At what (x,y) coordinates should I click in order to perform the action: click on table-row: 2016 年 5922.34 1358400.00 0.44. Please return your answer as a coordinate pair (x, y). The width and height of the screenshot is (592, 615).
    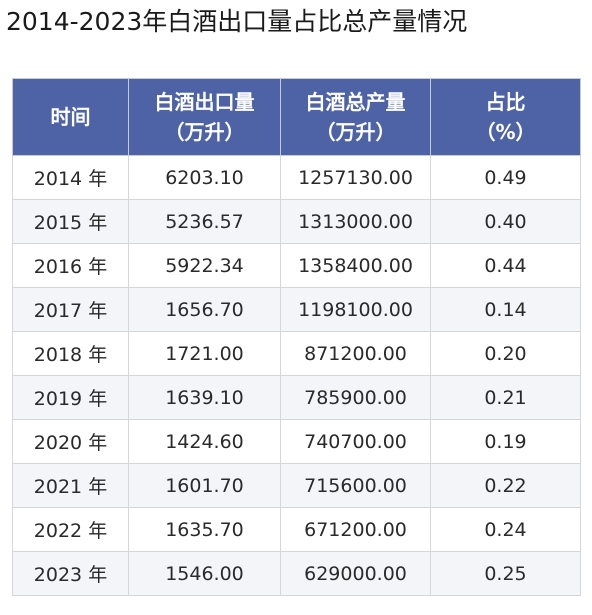
    Looking at the image, I should click on (296, 265).